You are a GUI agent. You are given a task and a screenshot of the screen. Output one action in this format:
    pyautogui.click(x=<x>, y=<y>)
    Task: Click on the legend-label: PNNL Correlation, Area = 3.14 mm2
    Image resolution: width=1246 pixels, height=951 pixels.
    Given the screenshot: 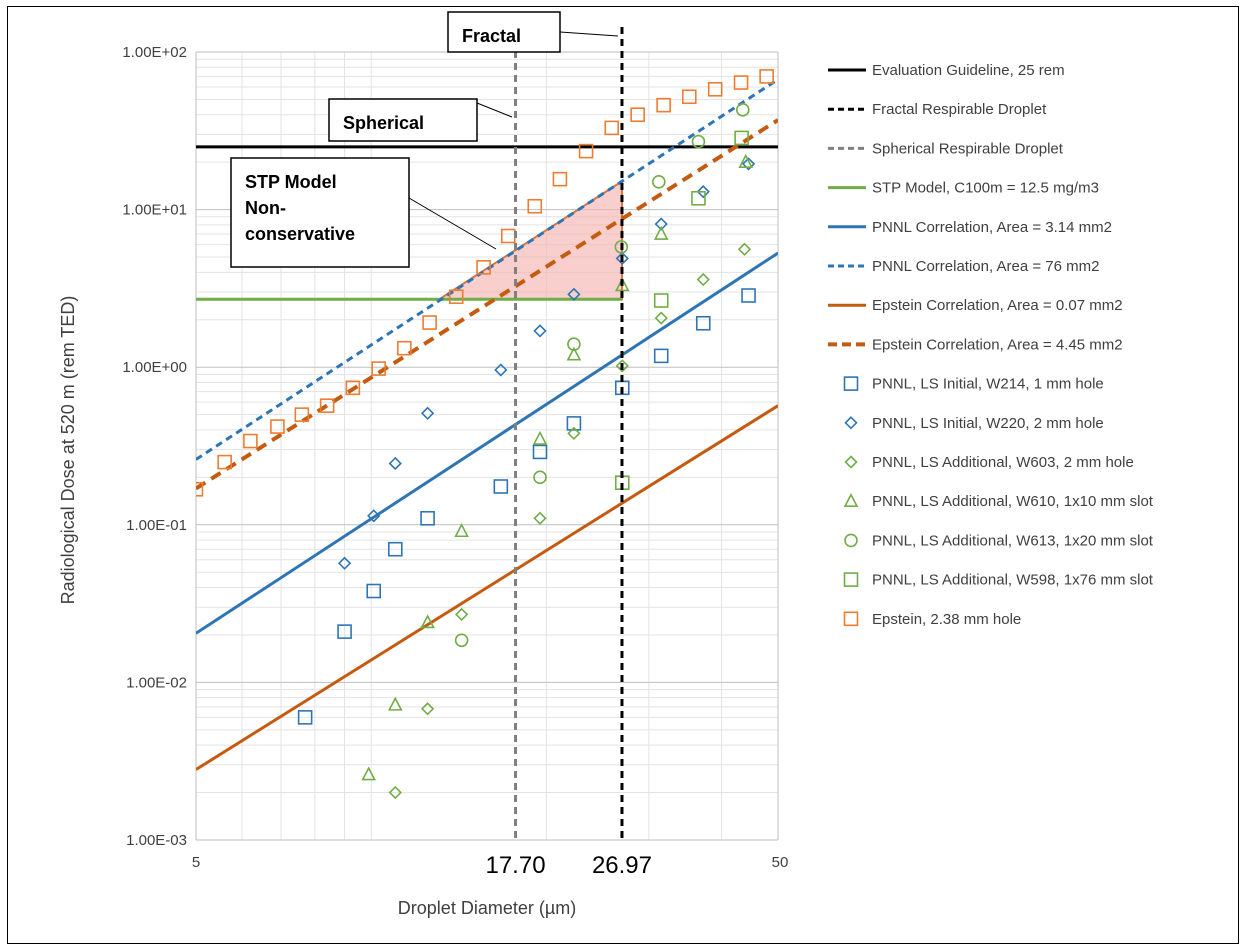 What is the action you would take?
    pyautogui.click(x=992, y=227)
    